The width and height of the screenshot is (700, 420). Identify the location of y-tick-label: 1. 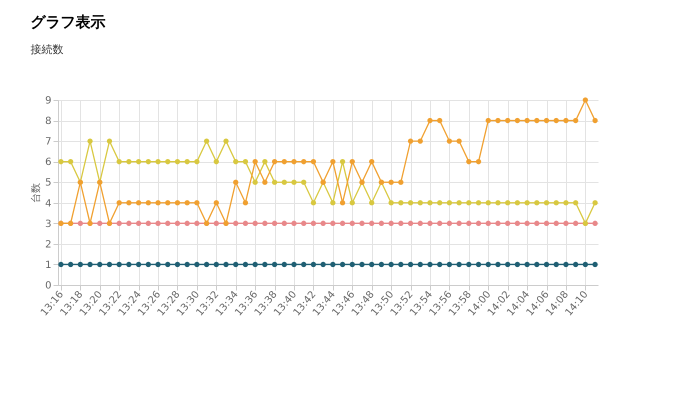
(48, 265).